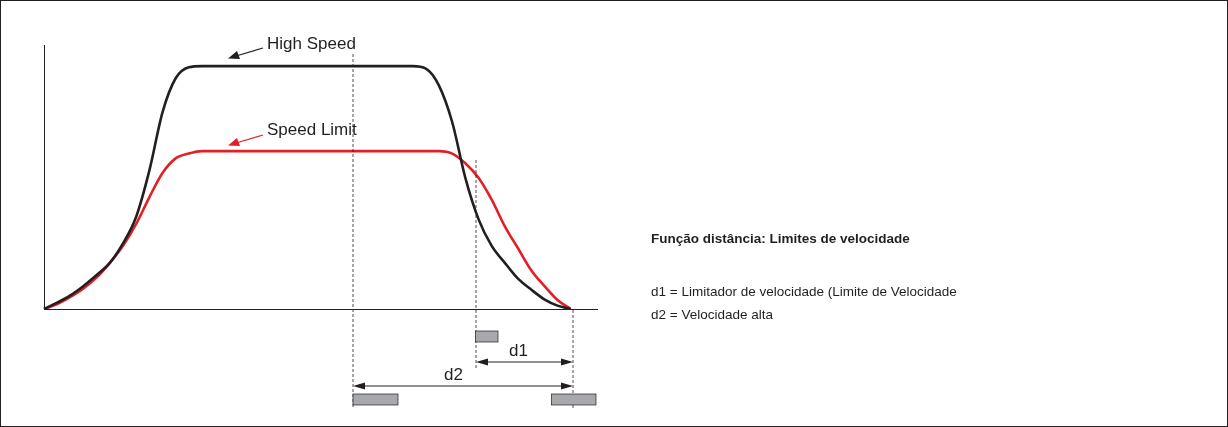 The width and height of the screenshot is (1228, 427). I want to click on text: d2 = Velocidade alta, so click(712, 314).